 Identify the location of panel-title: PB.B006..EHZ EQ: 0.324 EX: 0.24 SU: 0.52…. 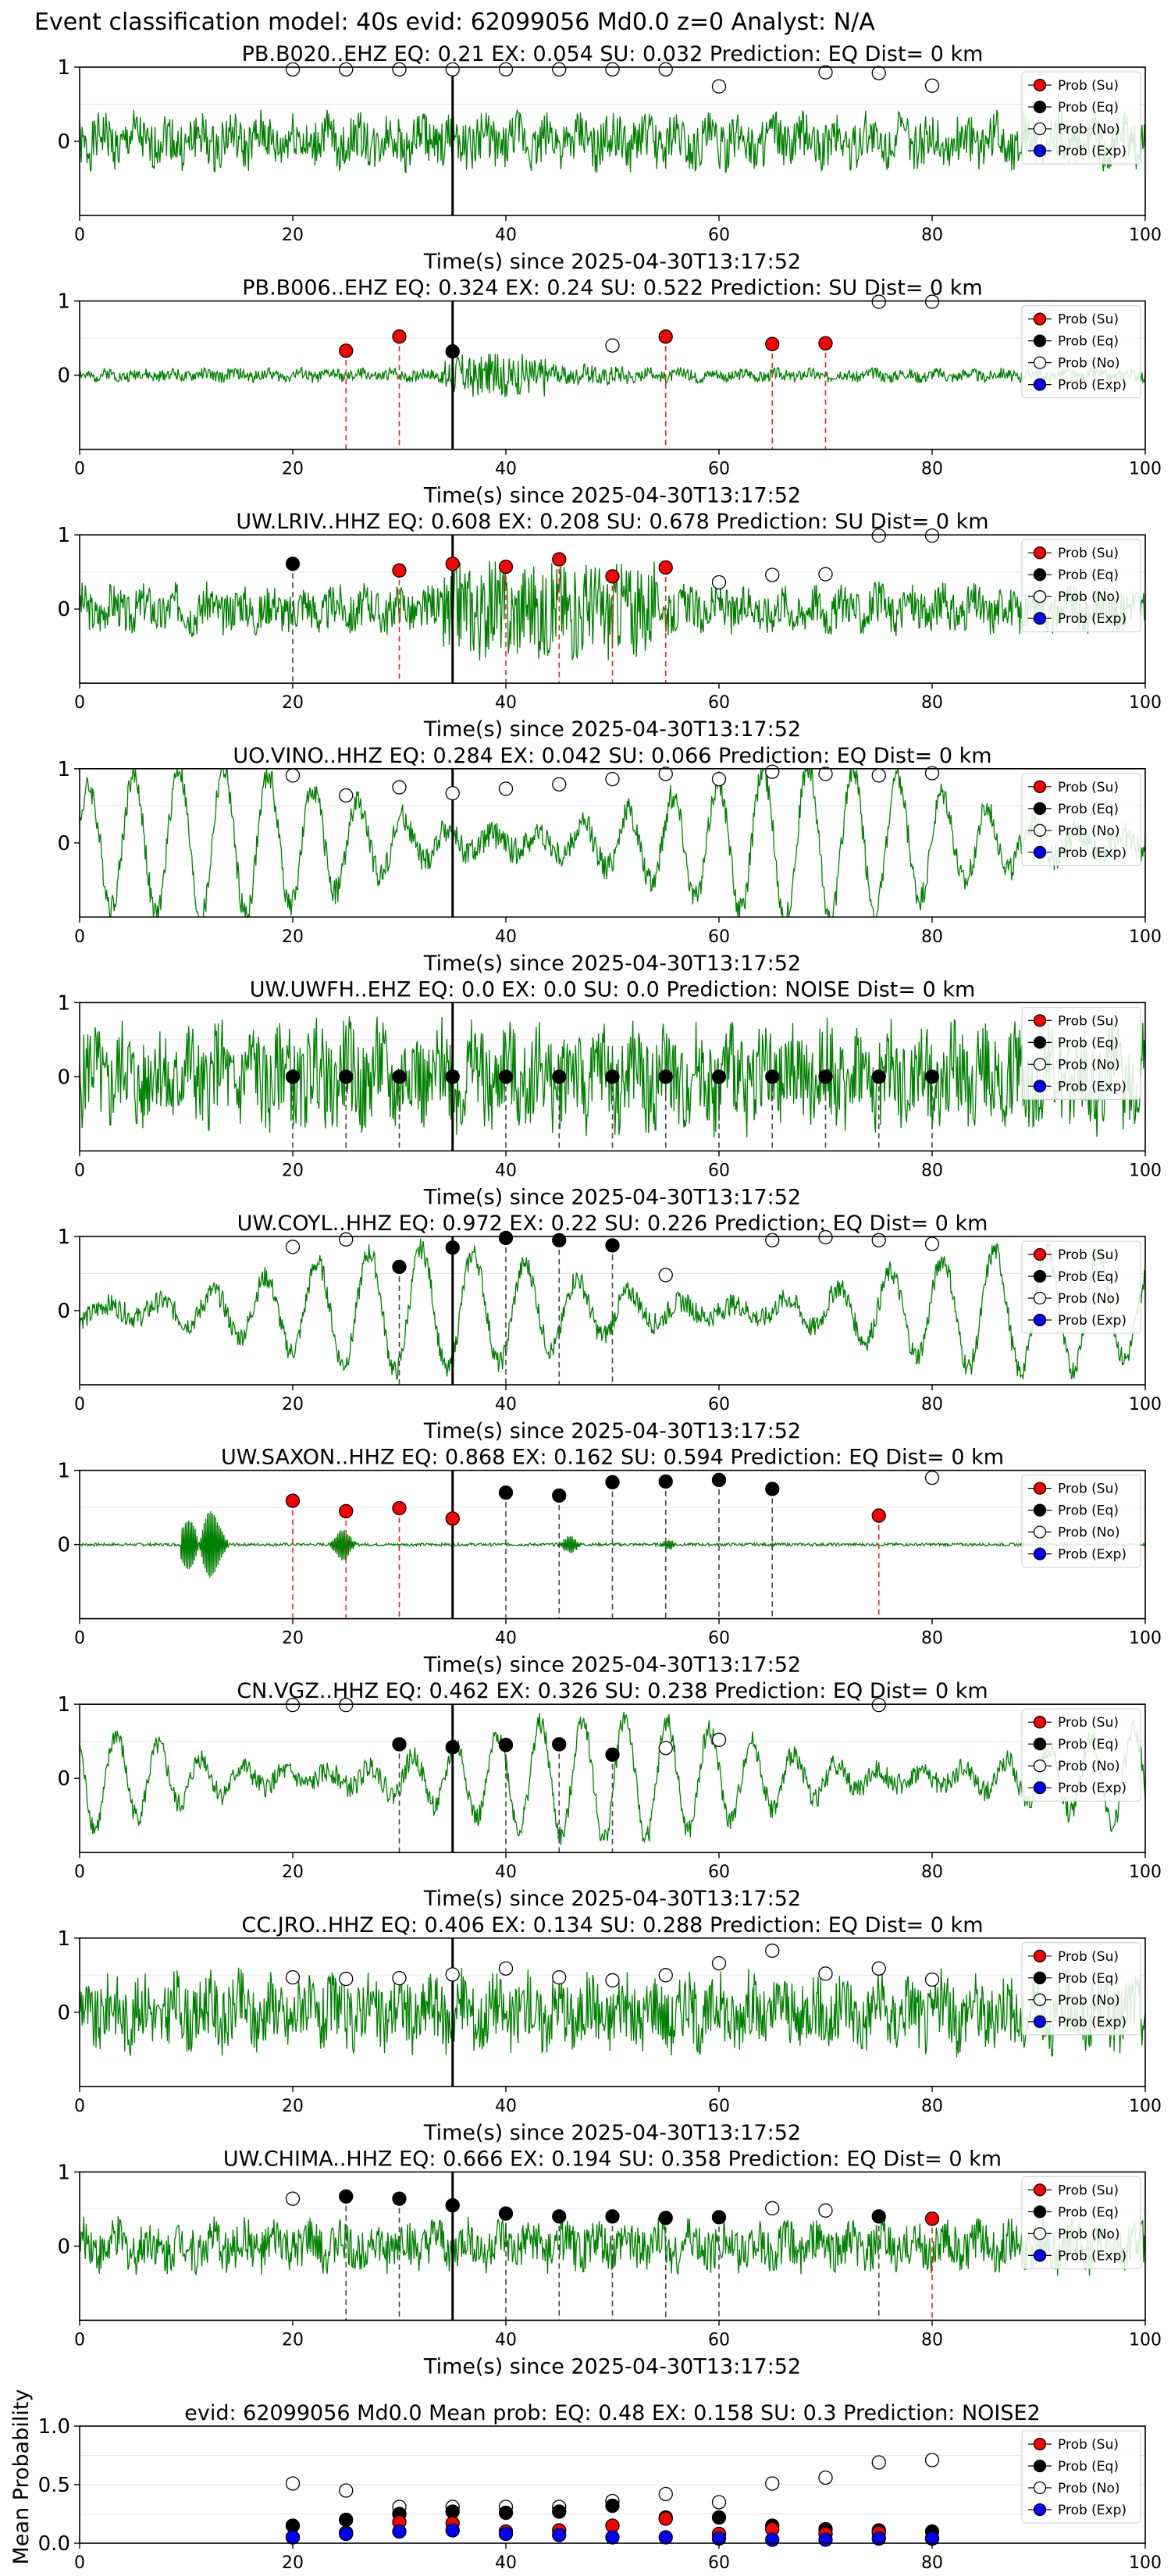
(612, 288).